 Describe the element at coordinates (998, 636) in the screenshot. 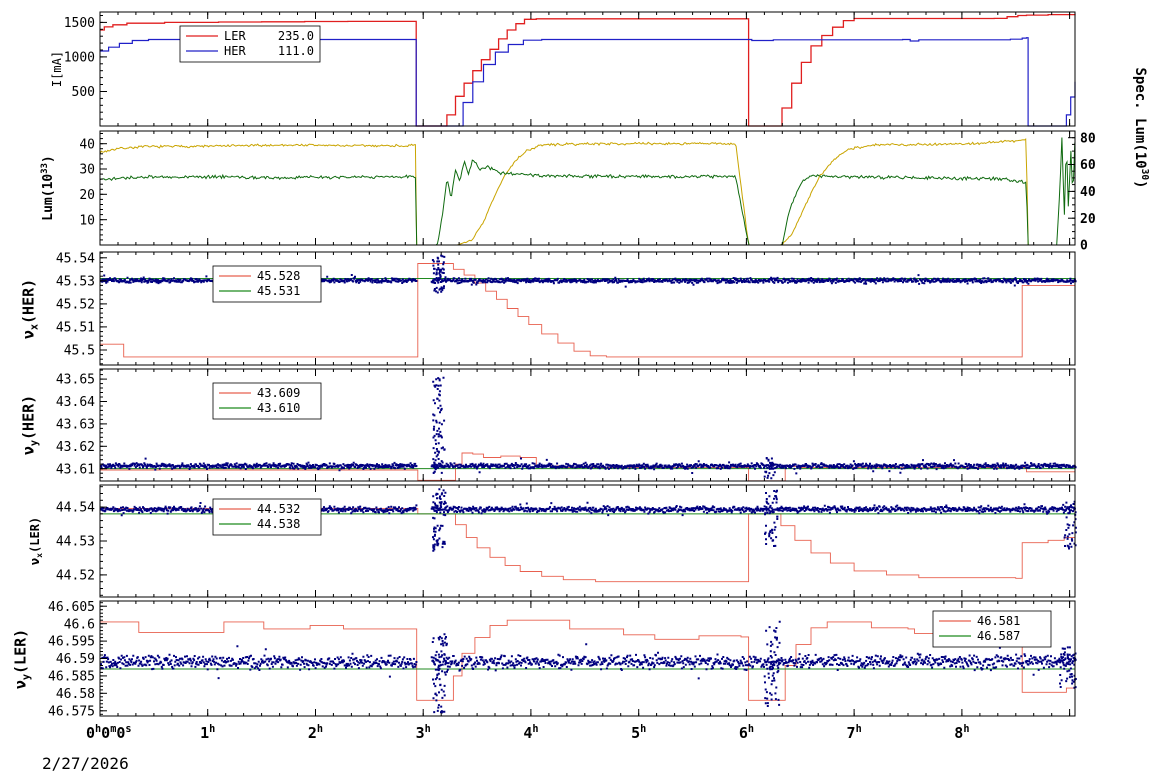

I see `legend-value: 46.587` at that location.